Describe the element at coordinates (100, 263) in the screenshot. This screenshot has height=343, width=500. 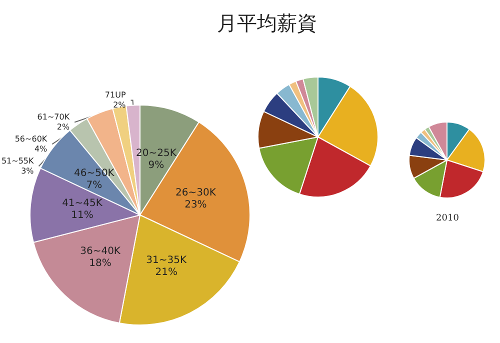
I see `data-label: 18%` at that location.